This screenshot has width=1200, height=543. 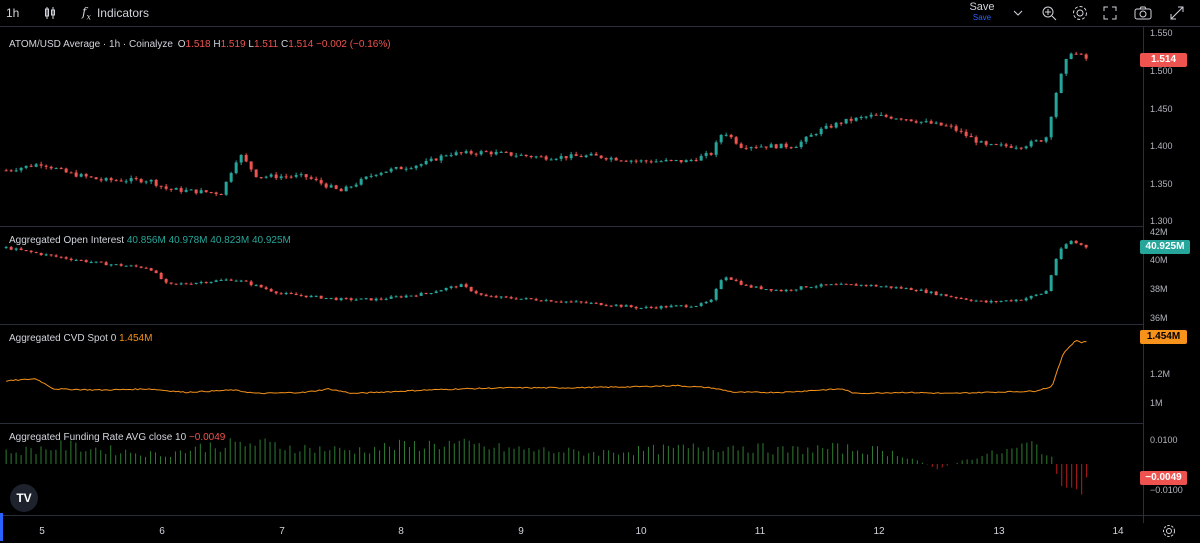 I want to click on cvd-title: Aggregated CVD Spot 0, so click(x=63, y=338).